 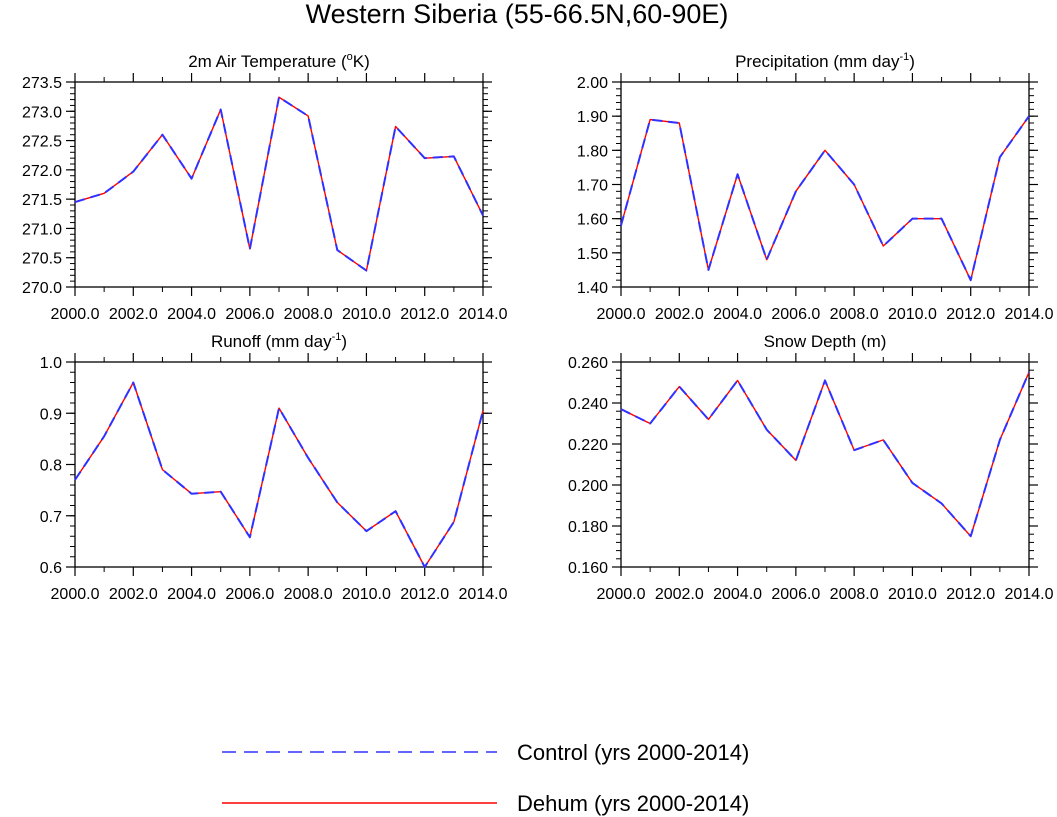 I want to click on panel-title: Runoff (mm day-1), so click(x=279, y=341).